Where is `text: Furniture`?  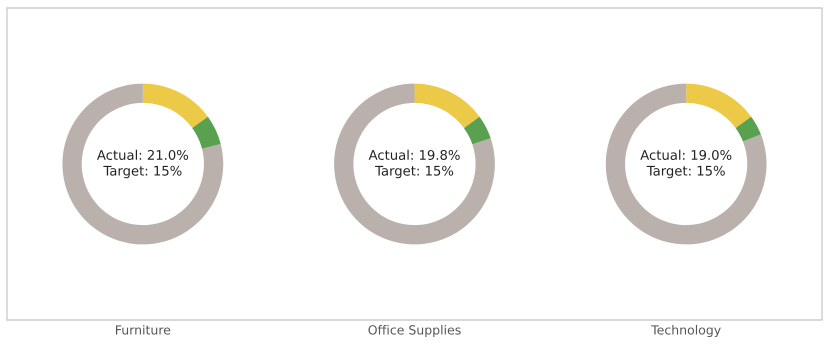
text: Furniture is located at coordinates (143, 329).